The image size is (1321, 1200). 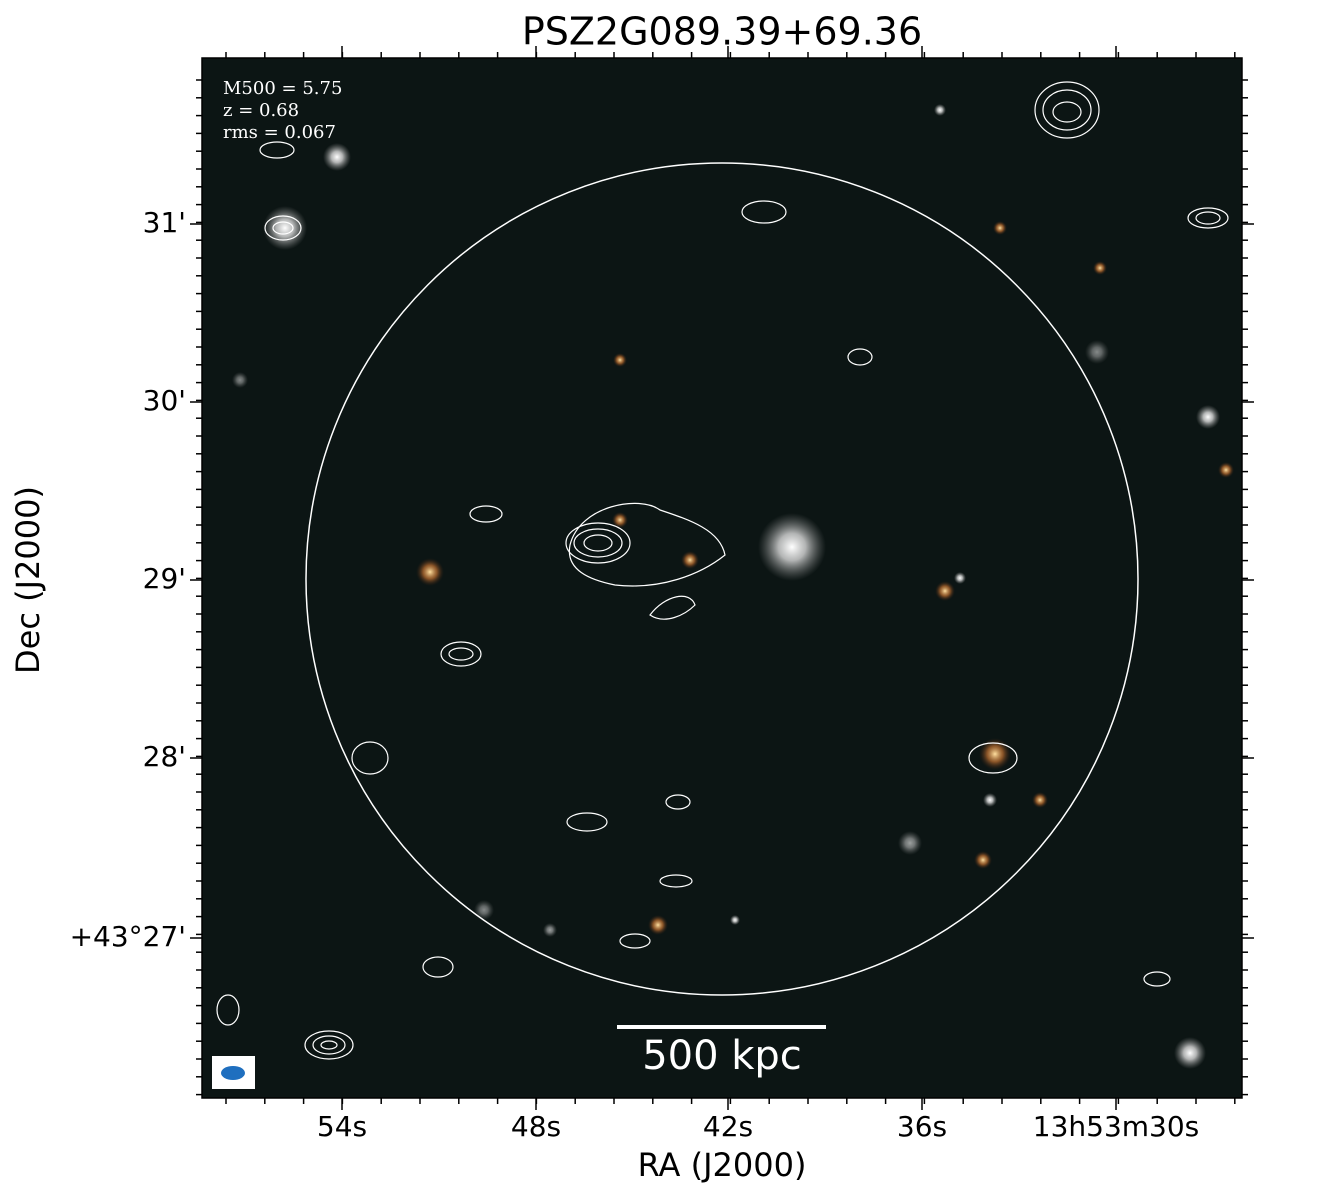 I want to click on y-tick-label: 30', so click(x=164, y=400).